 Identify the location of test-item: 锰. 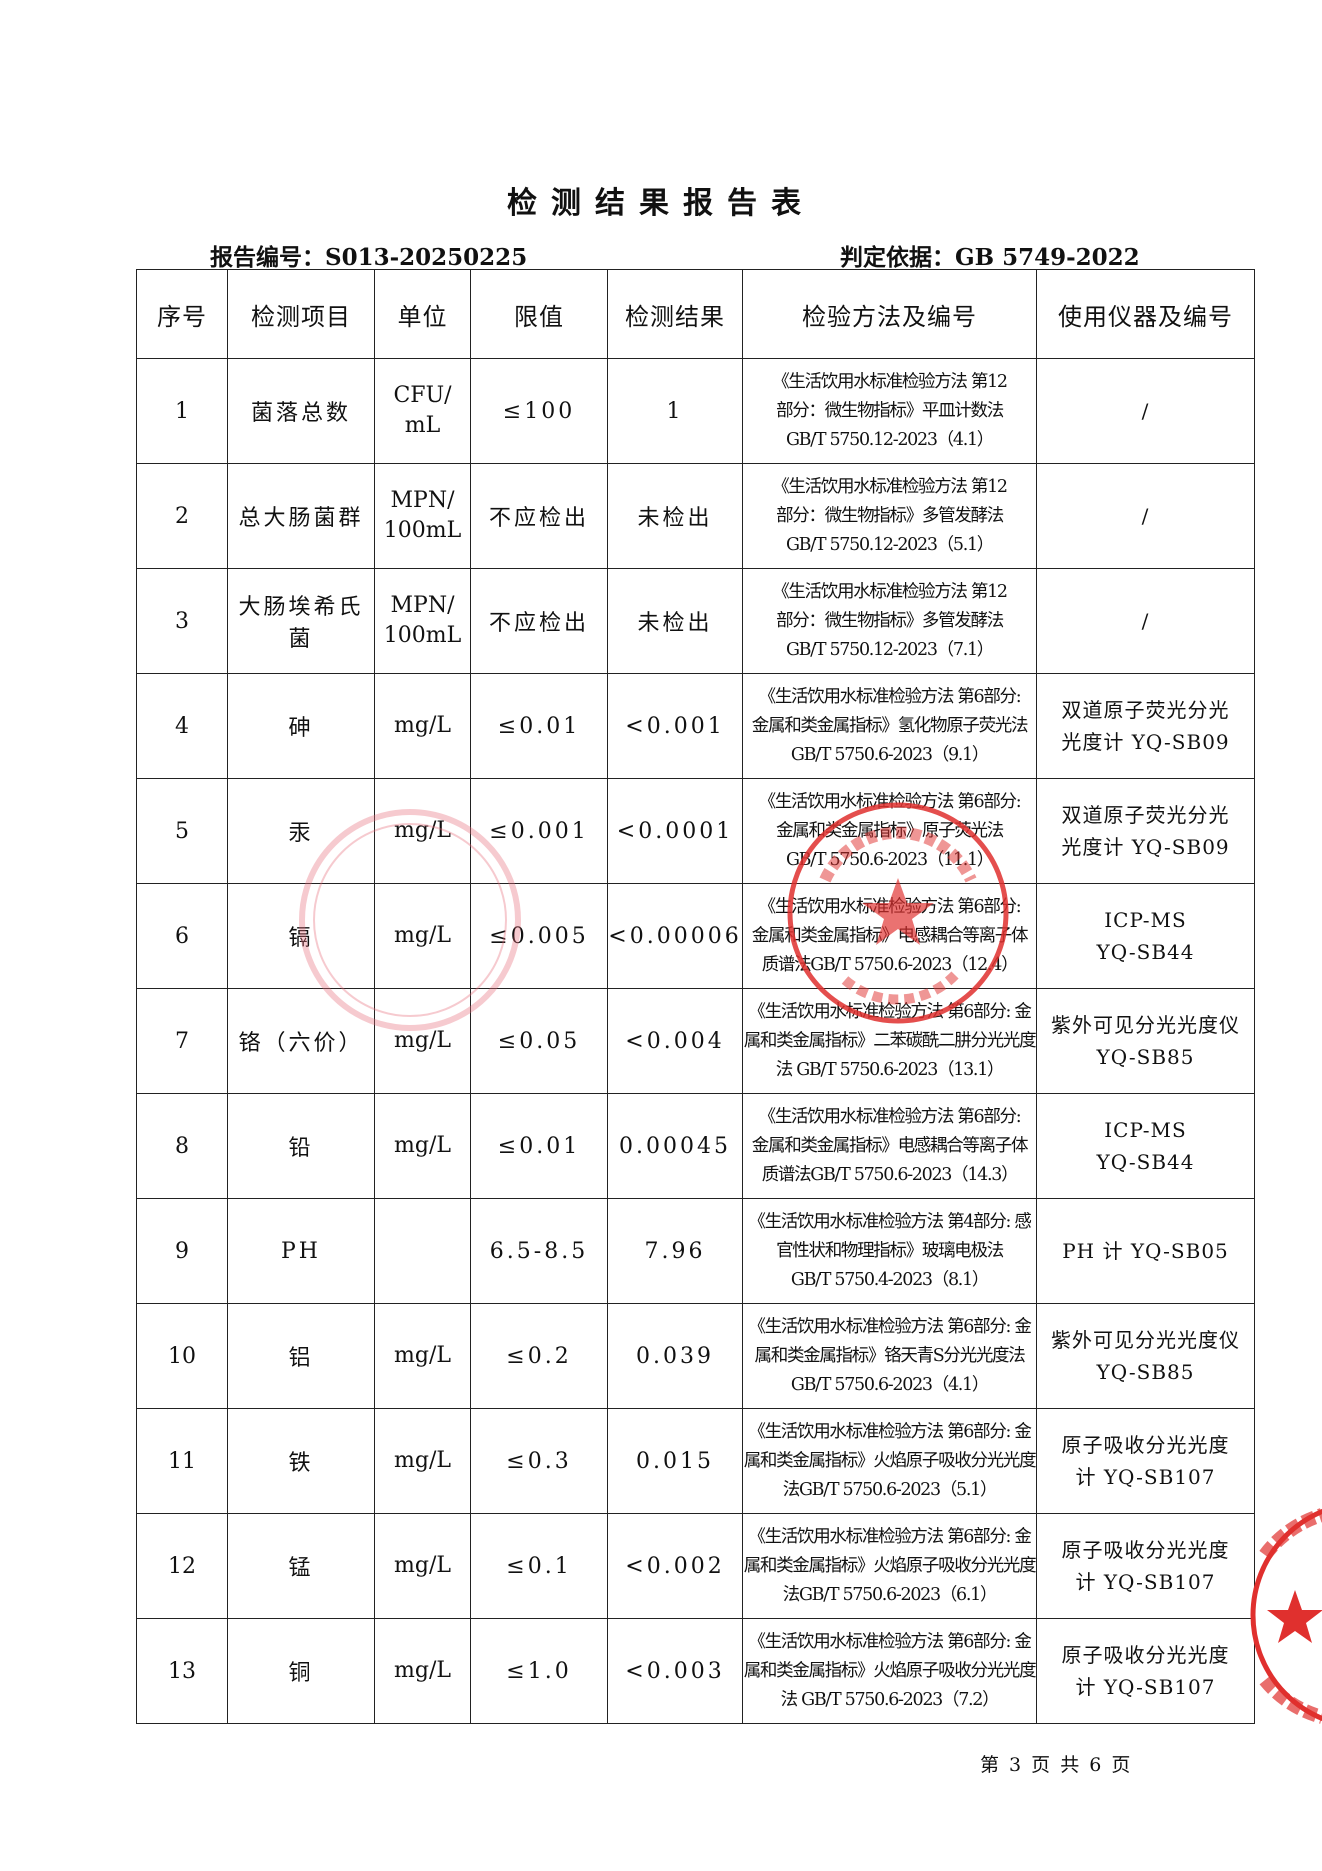
(301, 1566).